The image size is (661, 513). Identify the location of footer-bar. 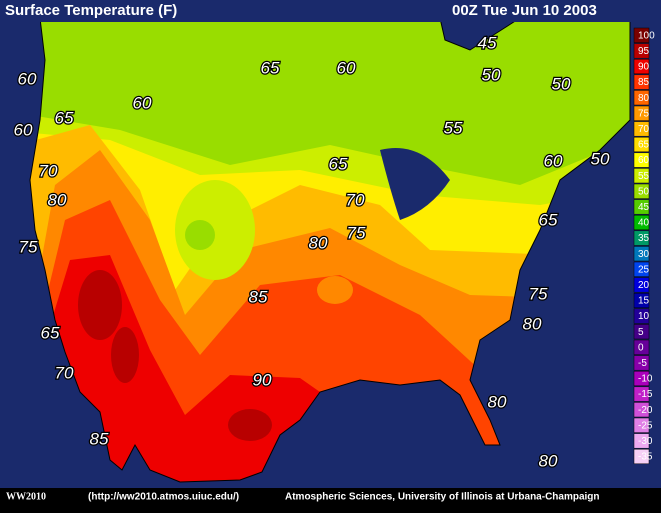
(330, 498).